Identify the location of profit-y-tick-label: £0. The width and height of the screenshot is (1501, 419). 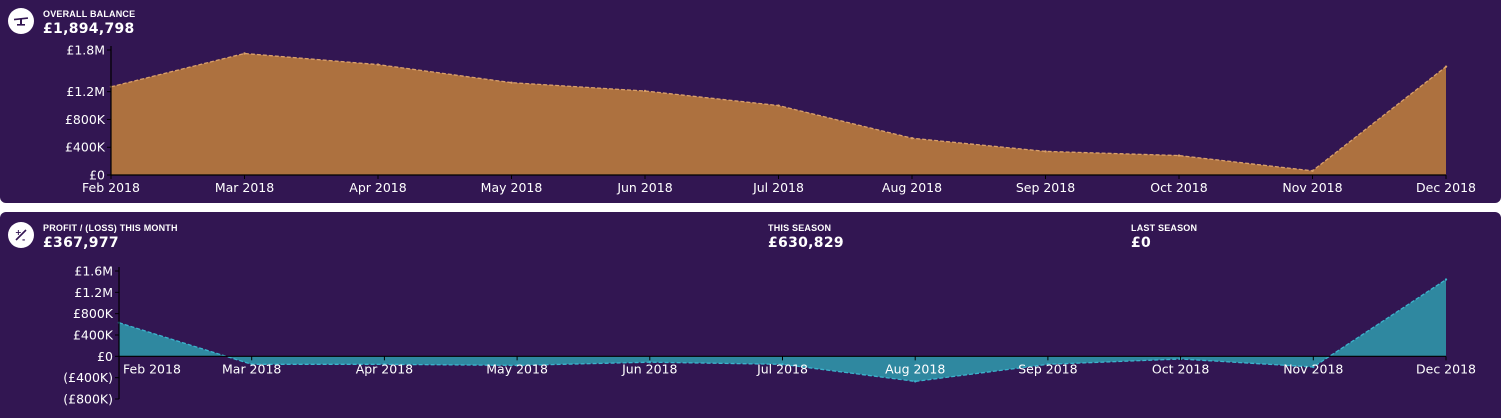
(105, 356).